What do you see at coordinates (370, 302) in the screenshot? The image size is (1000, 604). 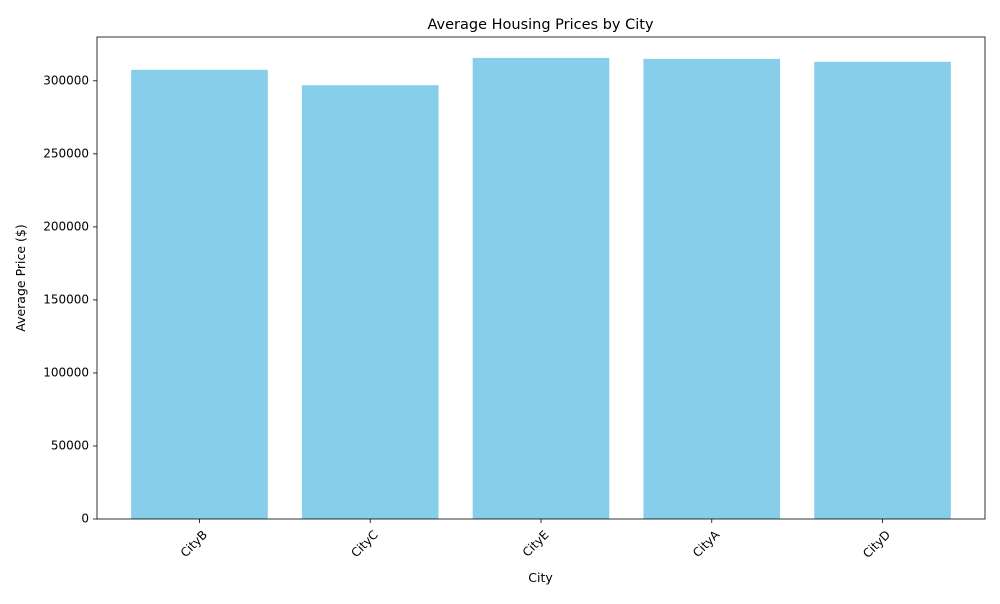 I see `bar-cityc` at bounding box center [370, 302].